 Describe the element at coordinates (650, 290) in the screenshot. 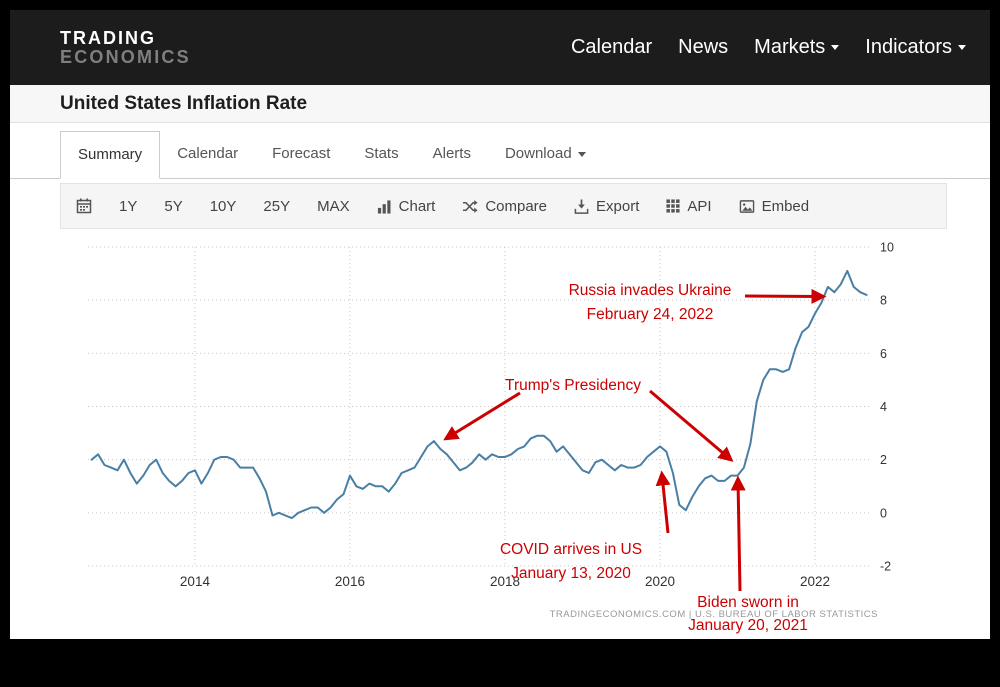

I see `annotation-line: Russia invades Ukraine` at that location.